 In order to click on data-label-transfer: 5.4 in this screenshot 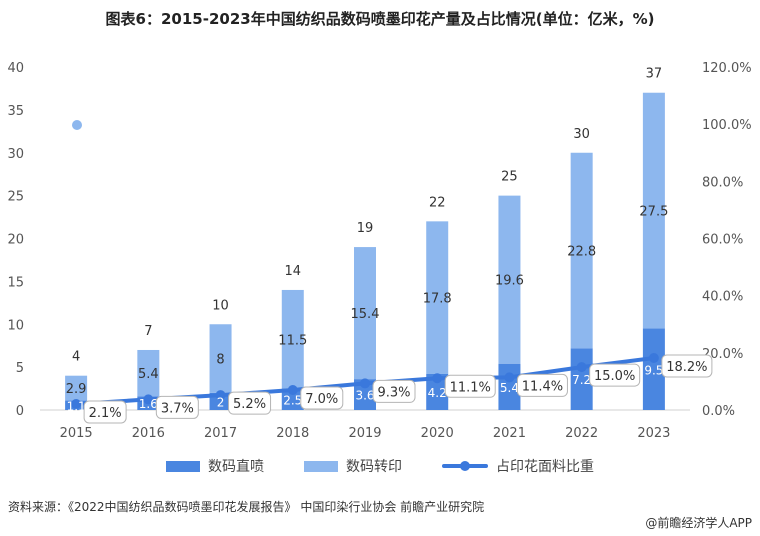, I will do `click(148, 374)`.